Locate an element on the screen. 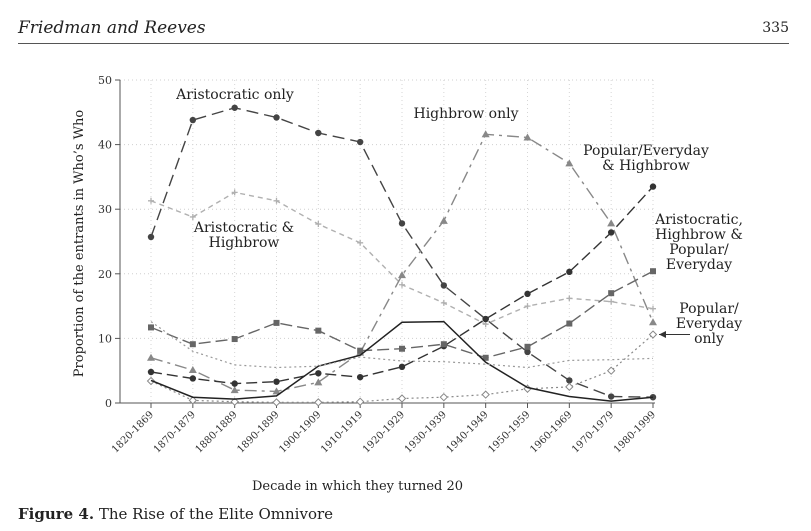 The height and width of the screenshot is (531, 811). figure-label: Figure 4. is located at coordinates (56, 514).